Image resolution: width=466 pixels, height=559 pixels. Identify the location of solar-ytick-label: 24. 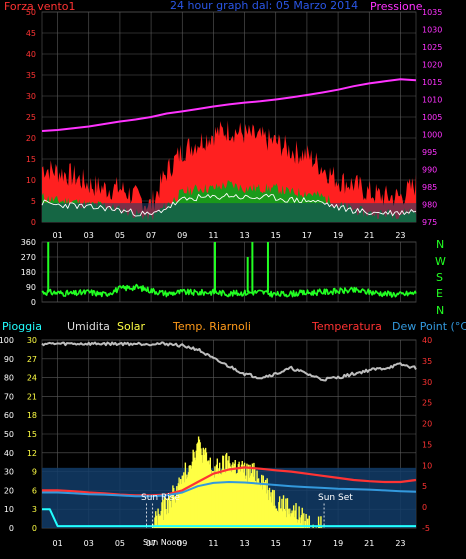
(32, 378).